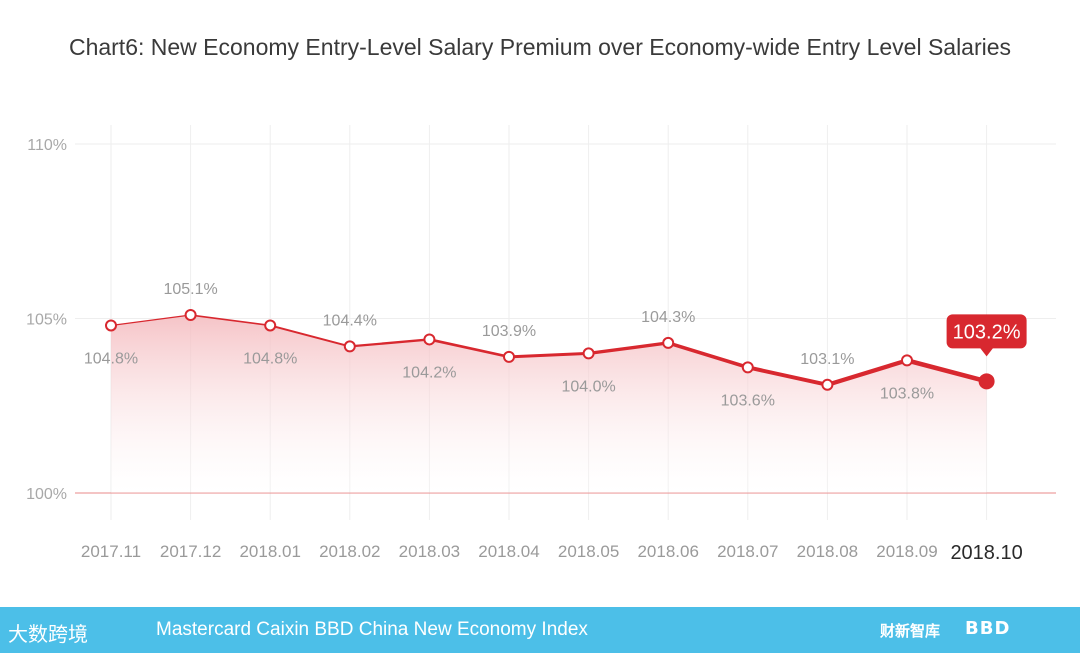  Describe the element at coordinates (986, 553) in the screenshot. I see `x-tick-label: 2018.10` at that location.